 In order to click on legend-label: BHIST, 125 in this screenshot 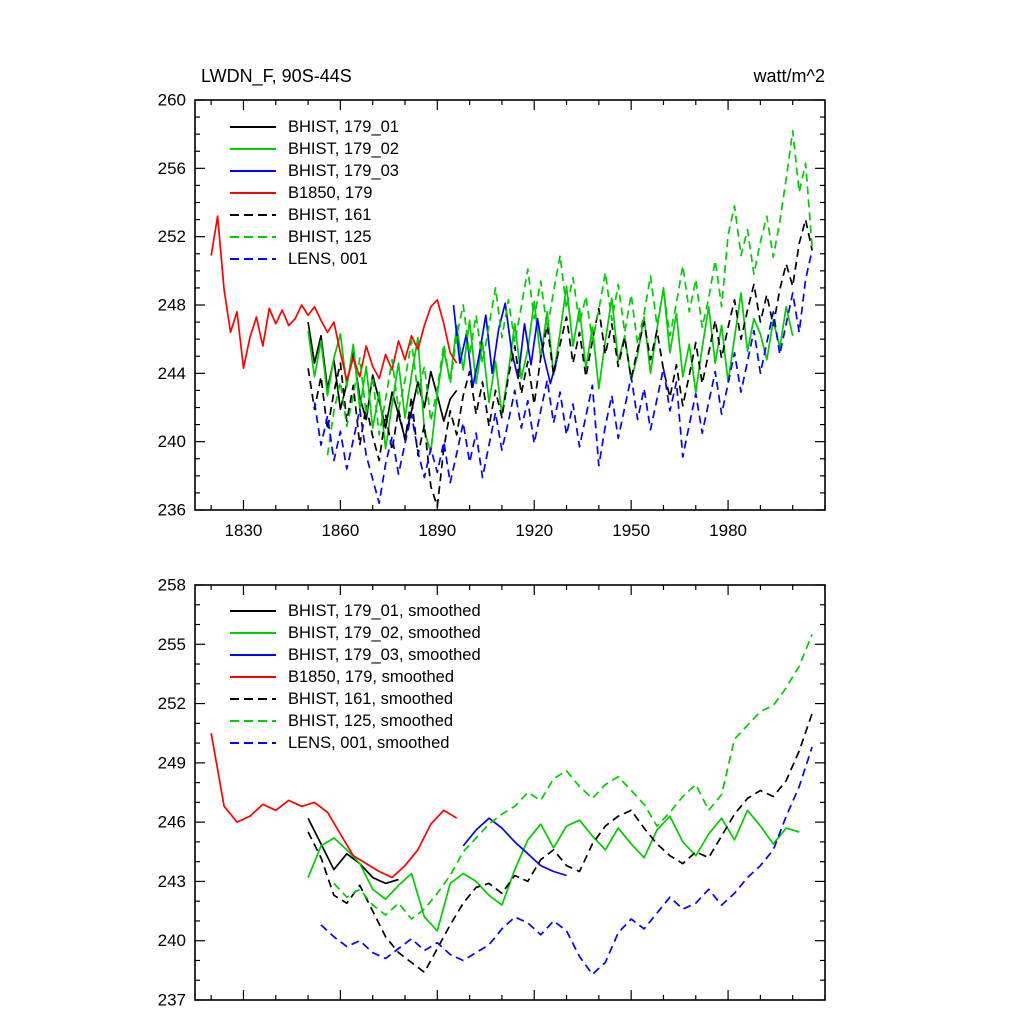, I will do `click(330, 236)`.